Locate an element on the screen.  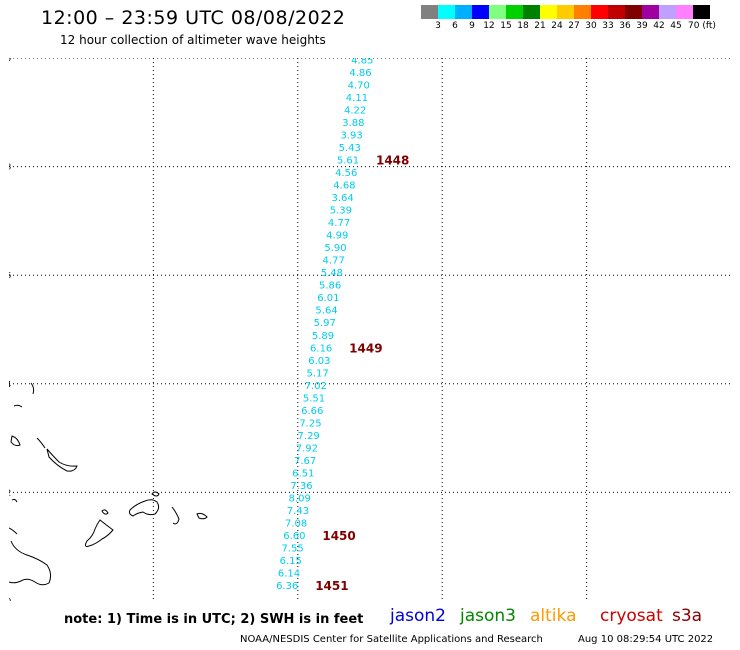
wave-height-value: 4.86 is located at coordinates (360, 73).